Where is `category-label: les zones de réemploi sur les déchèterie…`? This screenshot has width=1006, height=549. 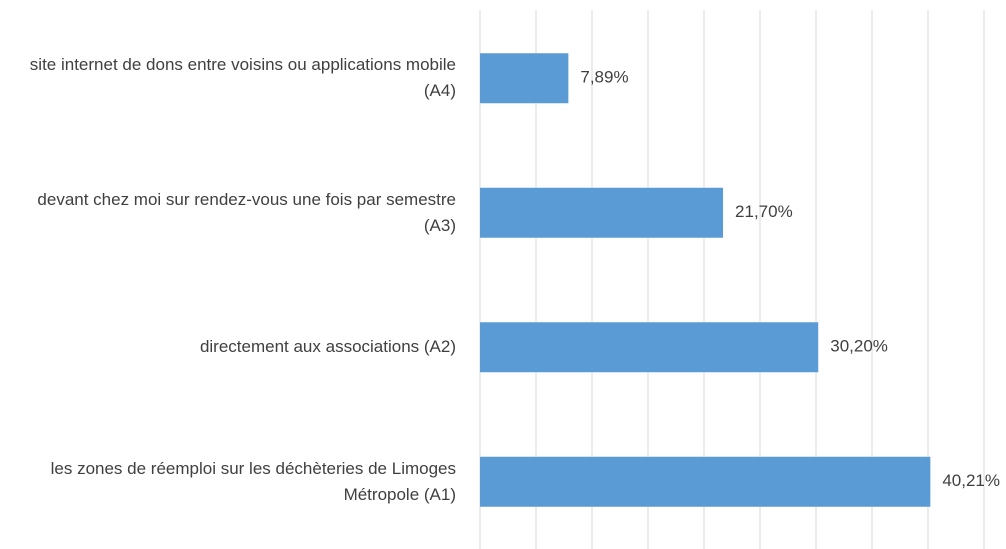 category-label: les zones de réemploi sur les déchèterie… is located at coordinates (253, 481).